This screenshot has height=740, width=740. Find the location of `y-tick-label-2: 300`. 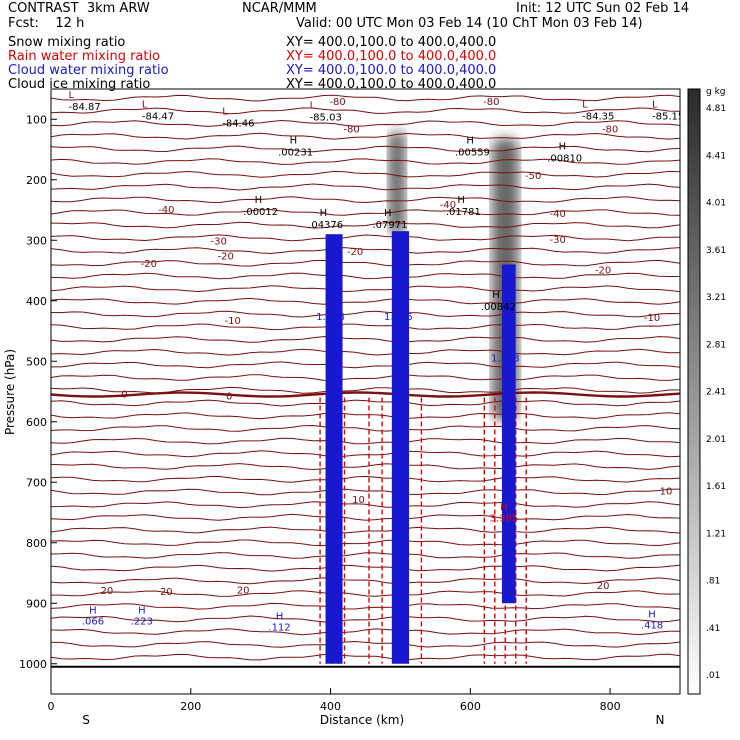

y-tick-label-2: 300 is located at coordinates (36, 240).